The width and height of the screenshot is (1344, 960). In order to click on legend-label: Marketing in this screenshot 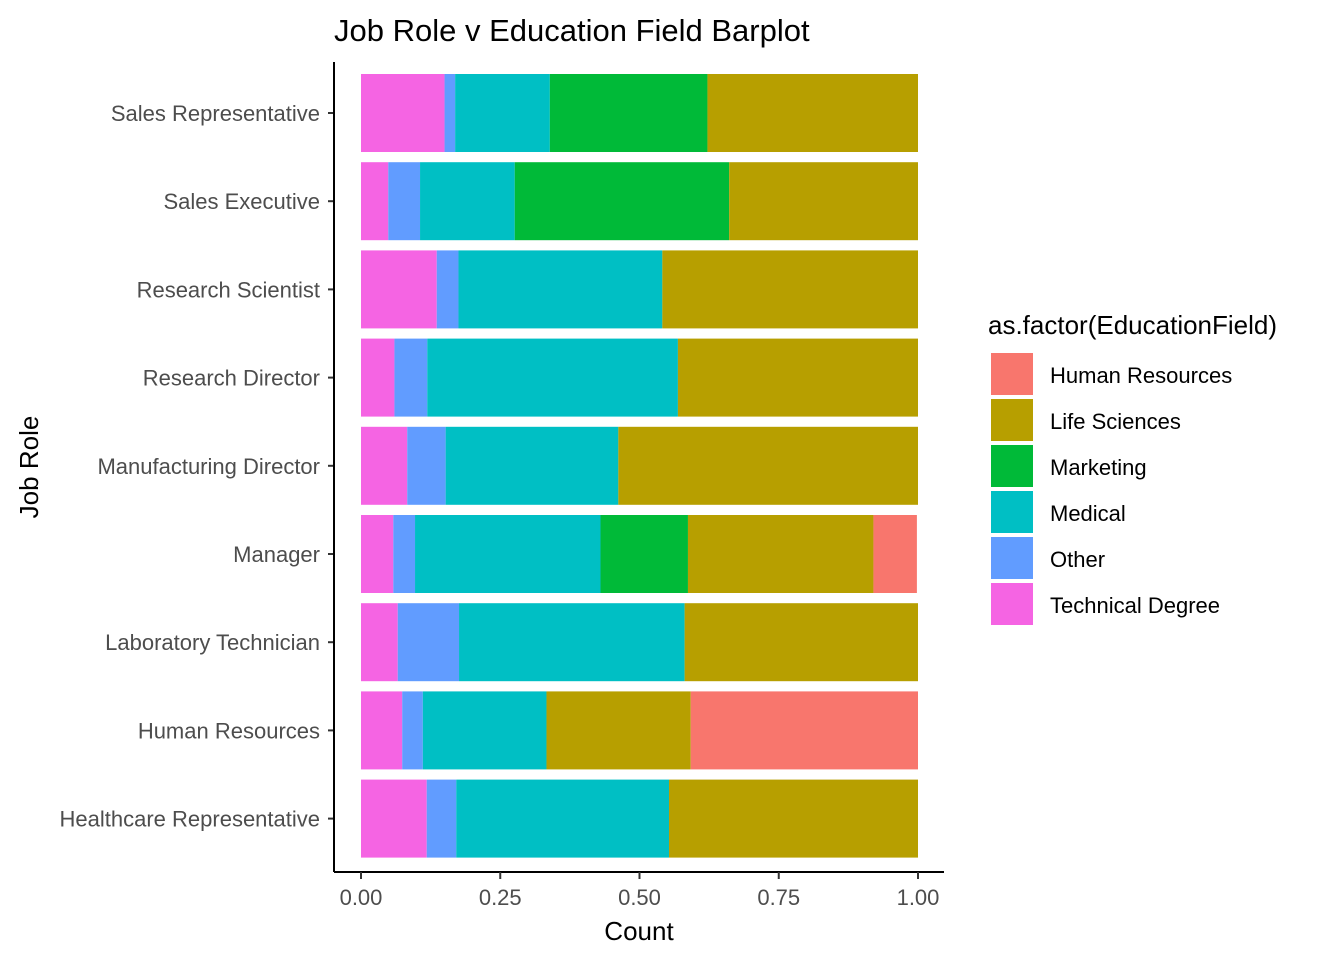, I will do `click(1098, 467)`.